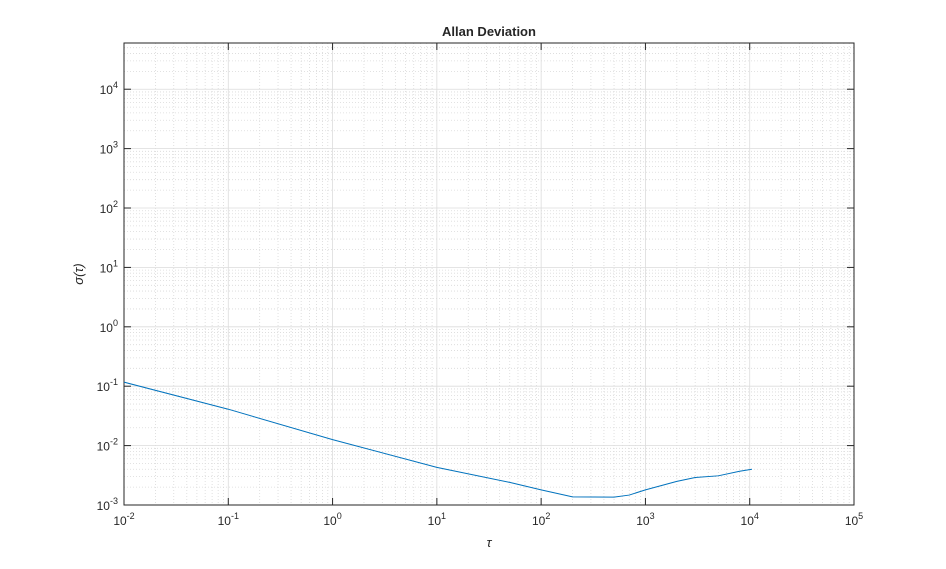 This screenshot has height=569, width=946. Describe the element at coordinates (854, 519) in the screenshot. I see `x-tick-label: 10⁵` at that location.